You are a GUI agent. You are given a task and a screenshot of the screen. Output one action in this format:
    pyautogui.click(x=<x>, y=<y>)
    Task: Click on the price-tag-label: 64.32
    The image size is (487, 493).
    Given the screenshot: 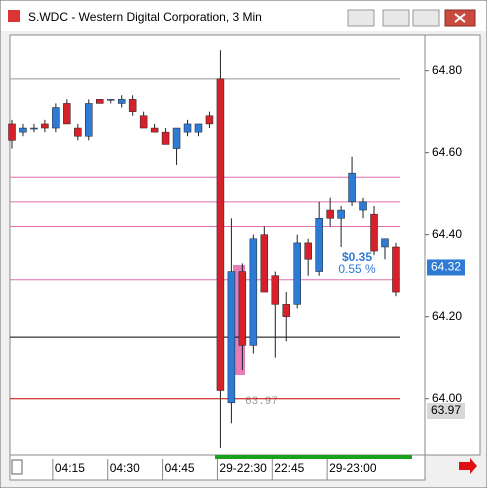 What is the action you would take?
    pyautogui.click(x=446, y=267)
    